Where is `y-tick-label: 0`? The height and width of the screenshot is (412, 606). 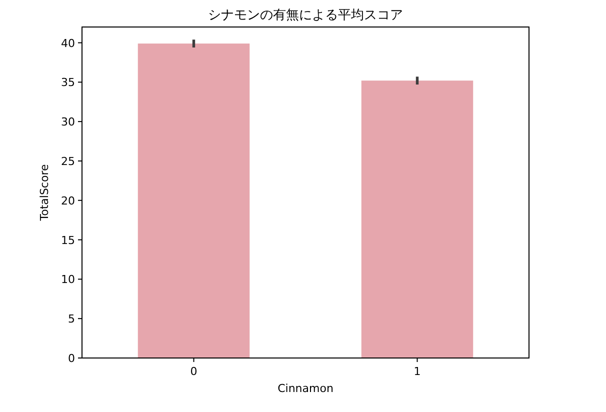
y-tick-label: 0 is located at coordinates (71, 358).